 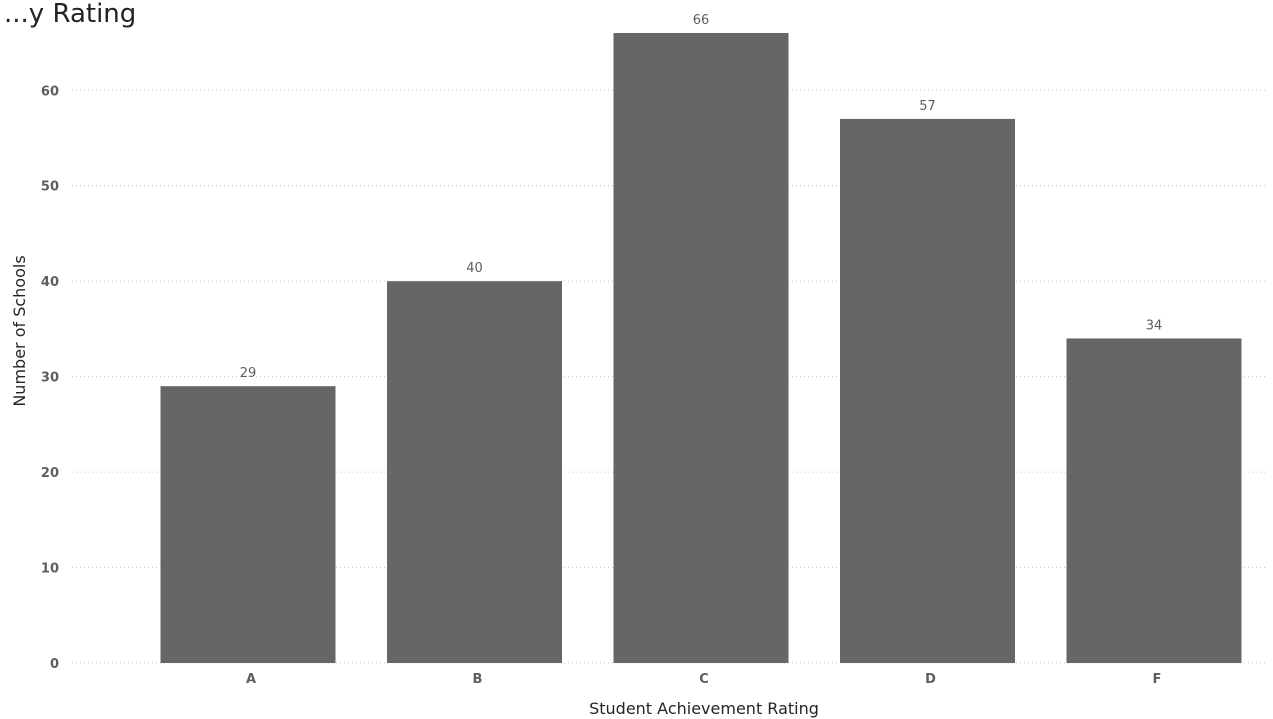 What do you see at coordinates (701, 20) in the screenshot?
I see `data-label-c: 66` at bounding box center [701, 20].